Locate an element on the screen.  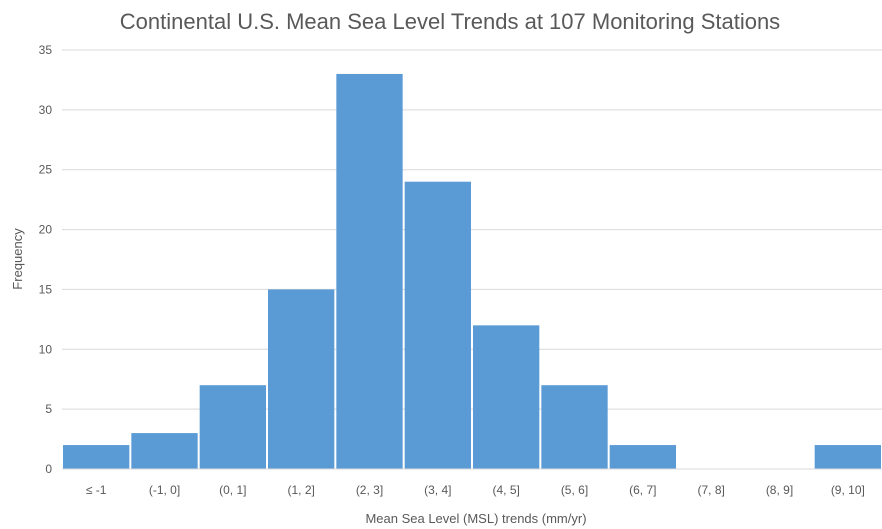
x-tick-label: (1, 2] is located at coordinates (300, 490).